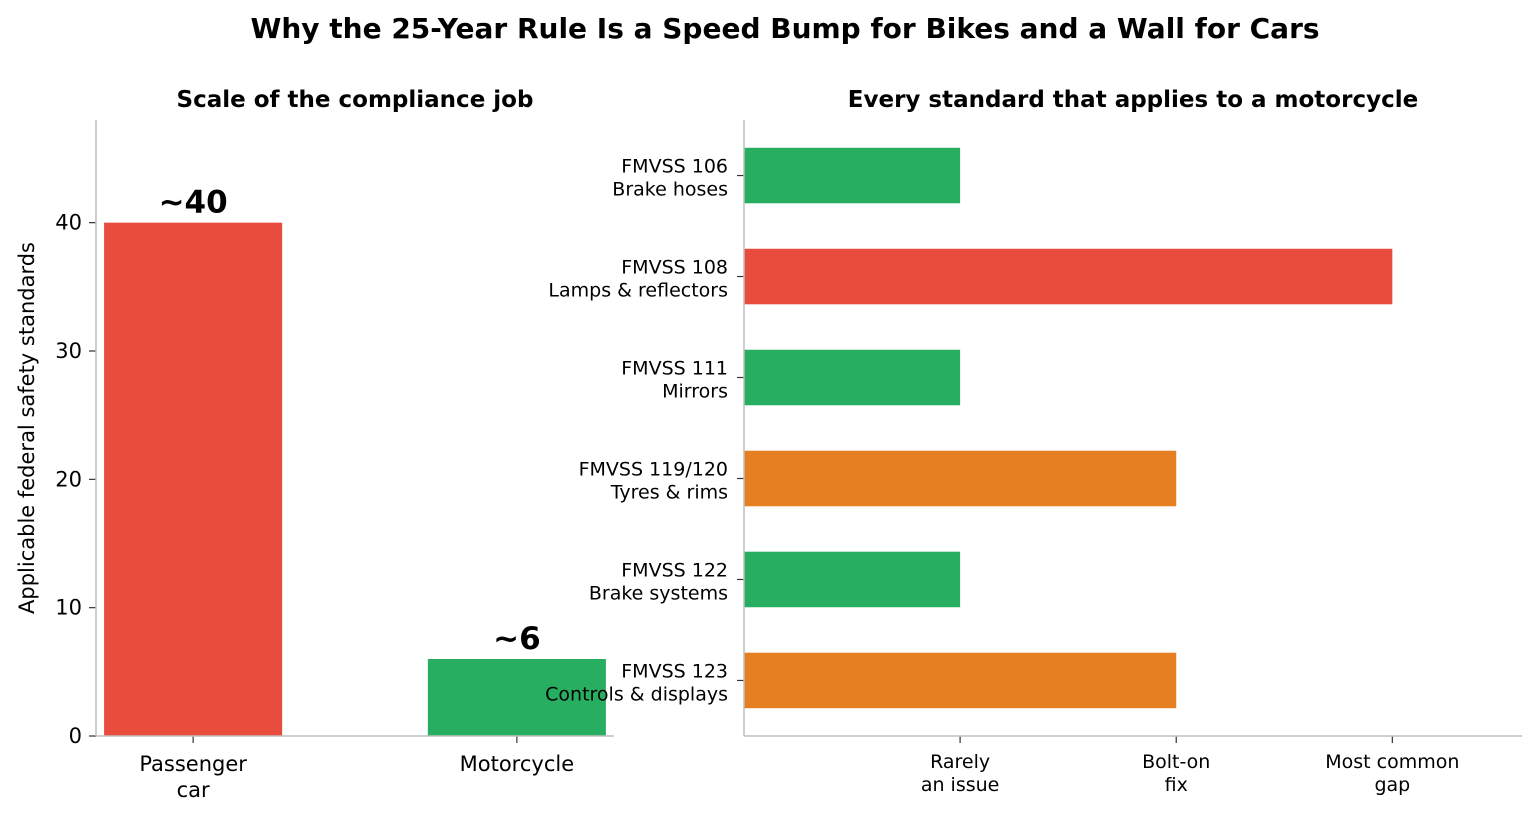 Image resolution: width=1537 pixels, height=819 pixels. I want to click on right-y-tick-label: FMVSS 123 Controls & displays, so click(636, 682).